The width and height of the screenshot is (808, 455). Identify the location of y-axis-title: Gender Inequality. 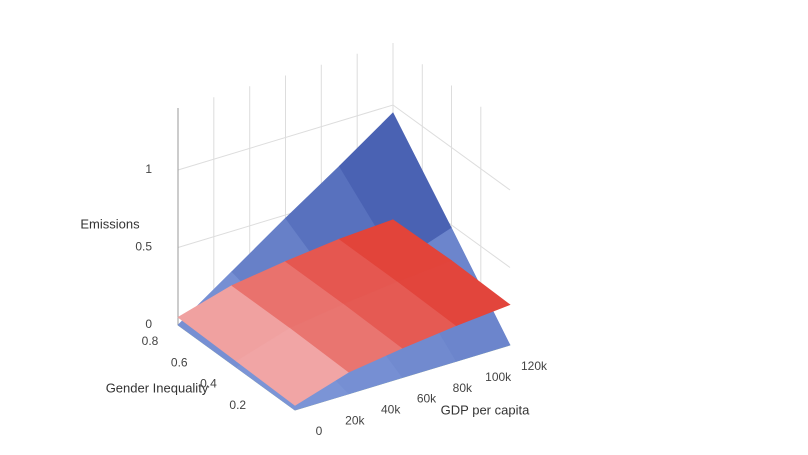
(157, 387).